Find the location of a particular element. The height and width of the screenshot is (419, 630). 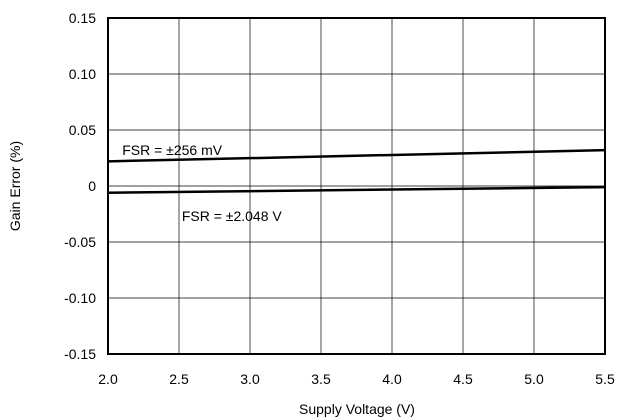

x-axis-label: Supply Voltage (V) is located at coordinates (357, 409).